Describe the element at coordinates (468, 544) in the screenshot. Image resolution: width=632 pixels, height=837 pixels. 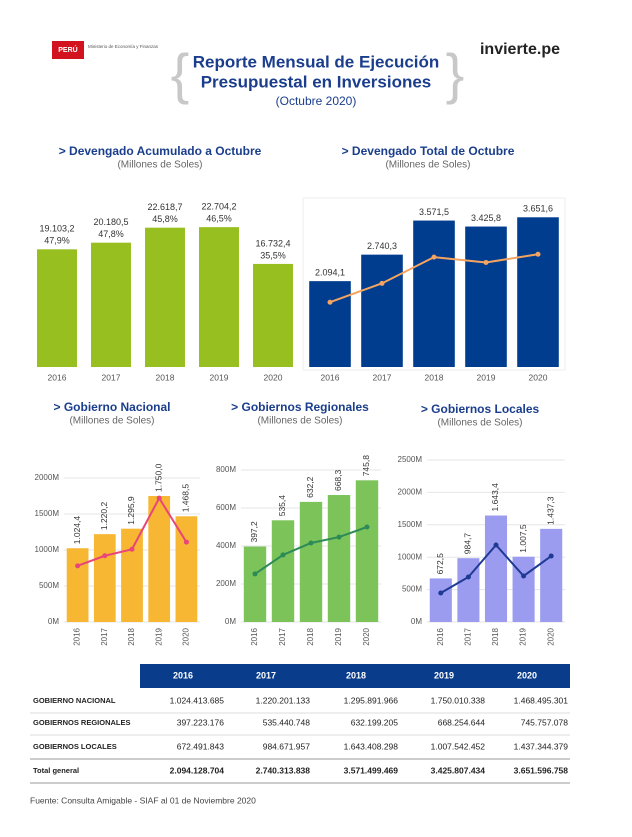
I see `value-label: 984,7` at that location.